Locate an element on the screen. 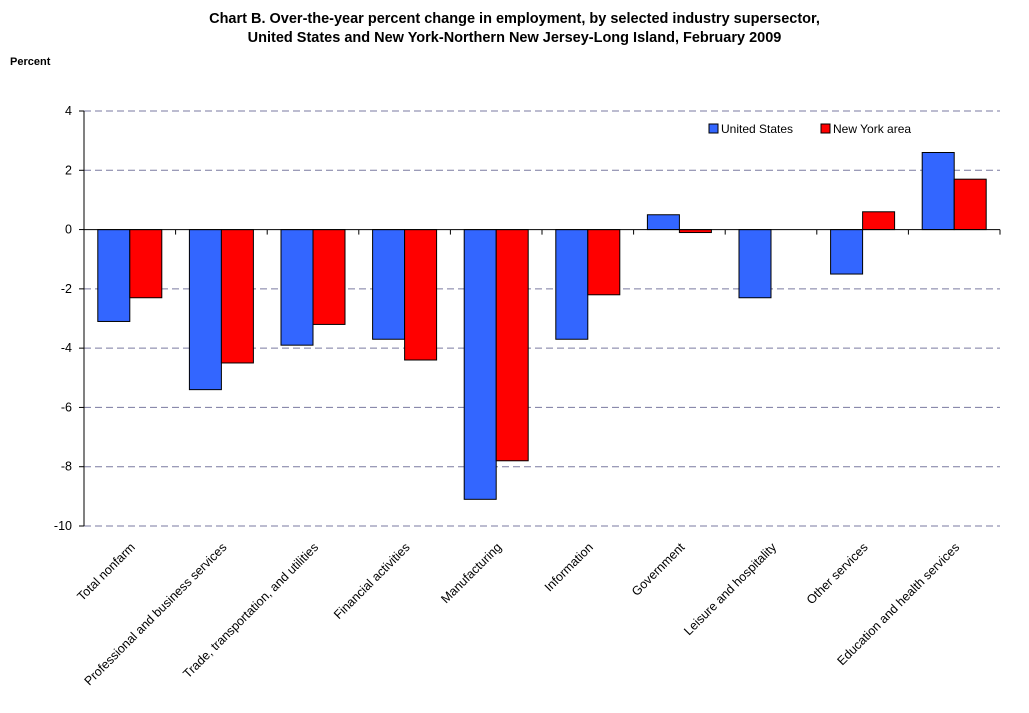  y-tick-label: -2 is located at coordinates (66, 289).